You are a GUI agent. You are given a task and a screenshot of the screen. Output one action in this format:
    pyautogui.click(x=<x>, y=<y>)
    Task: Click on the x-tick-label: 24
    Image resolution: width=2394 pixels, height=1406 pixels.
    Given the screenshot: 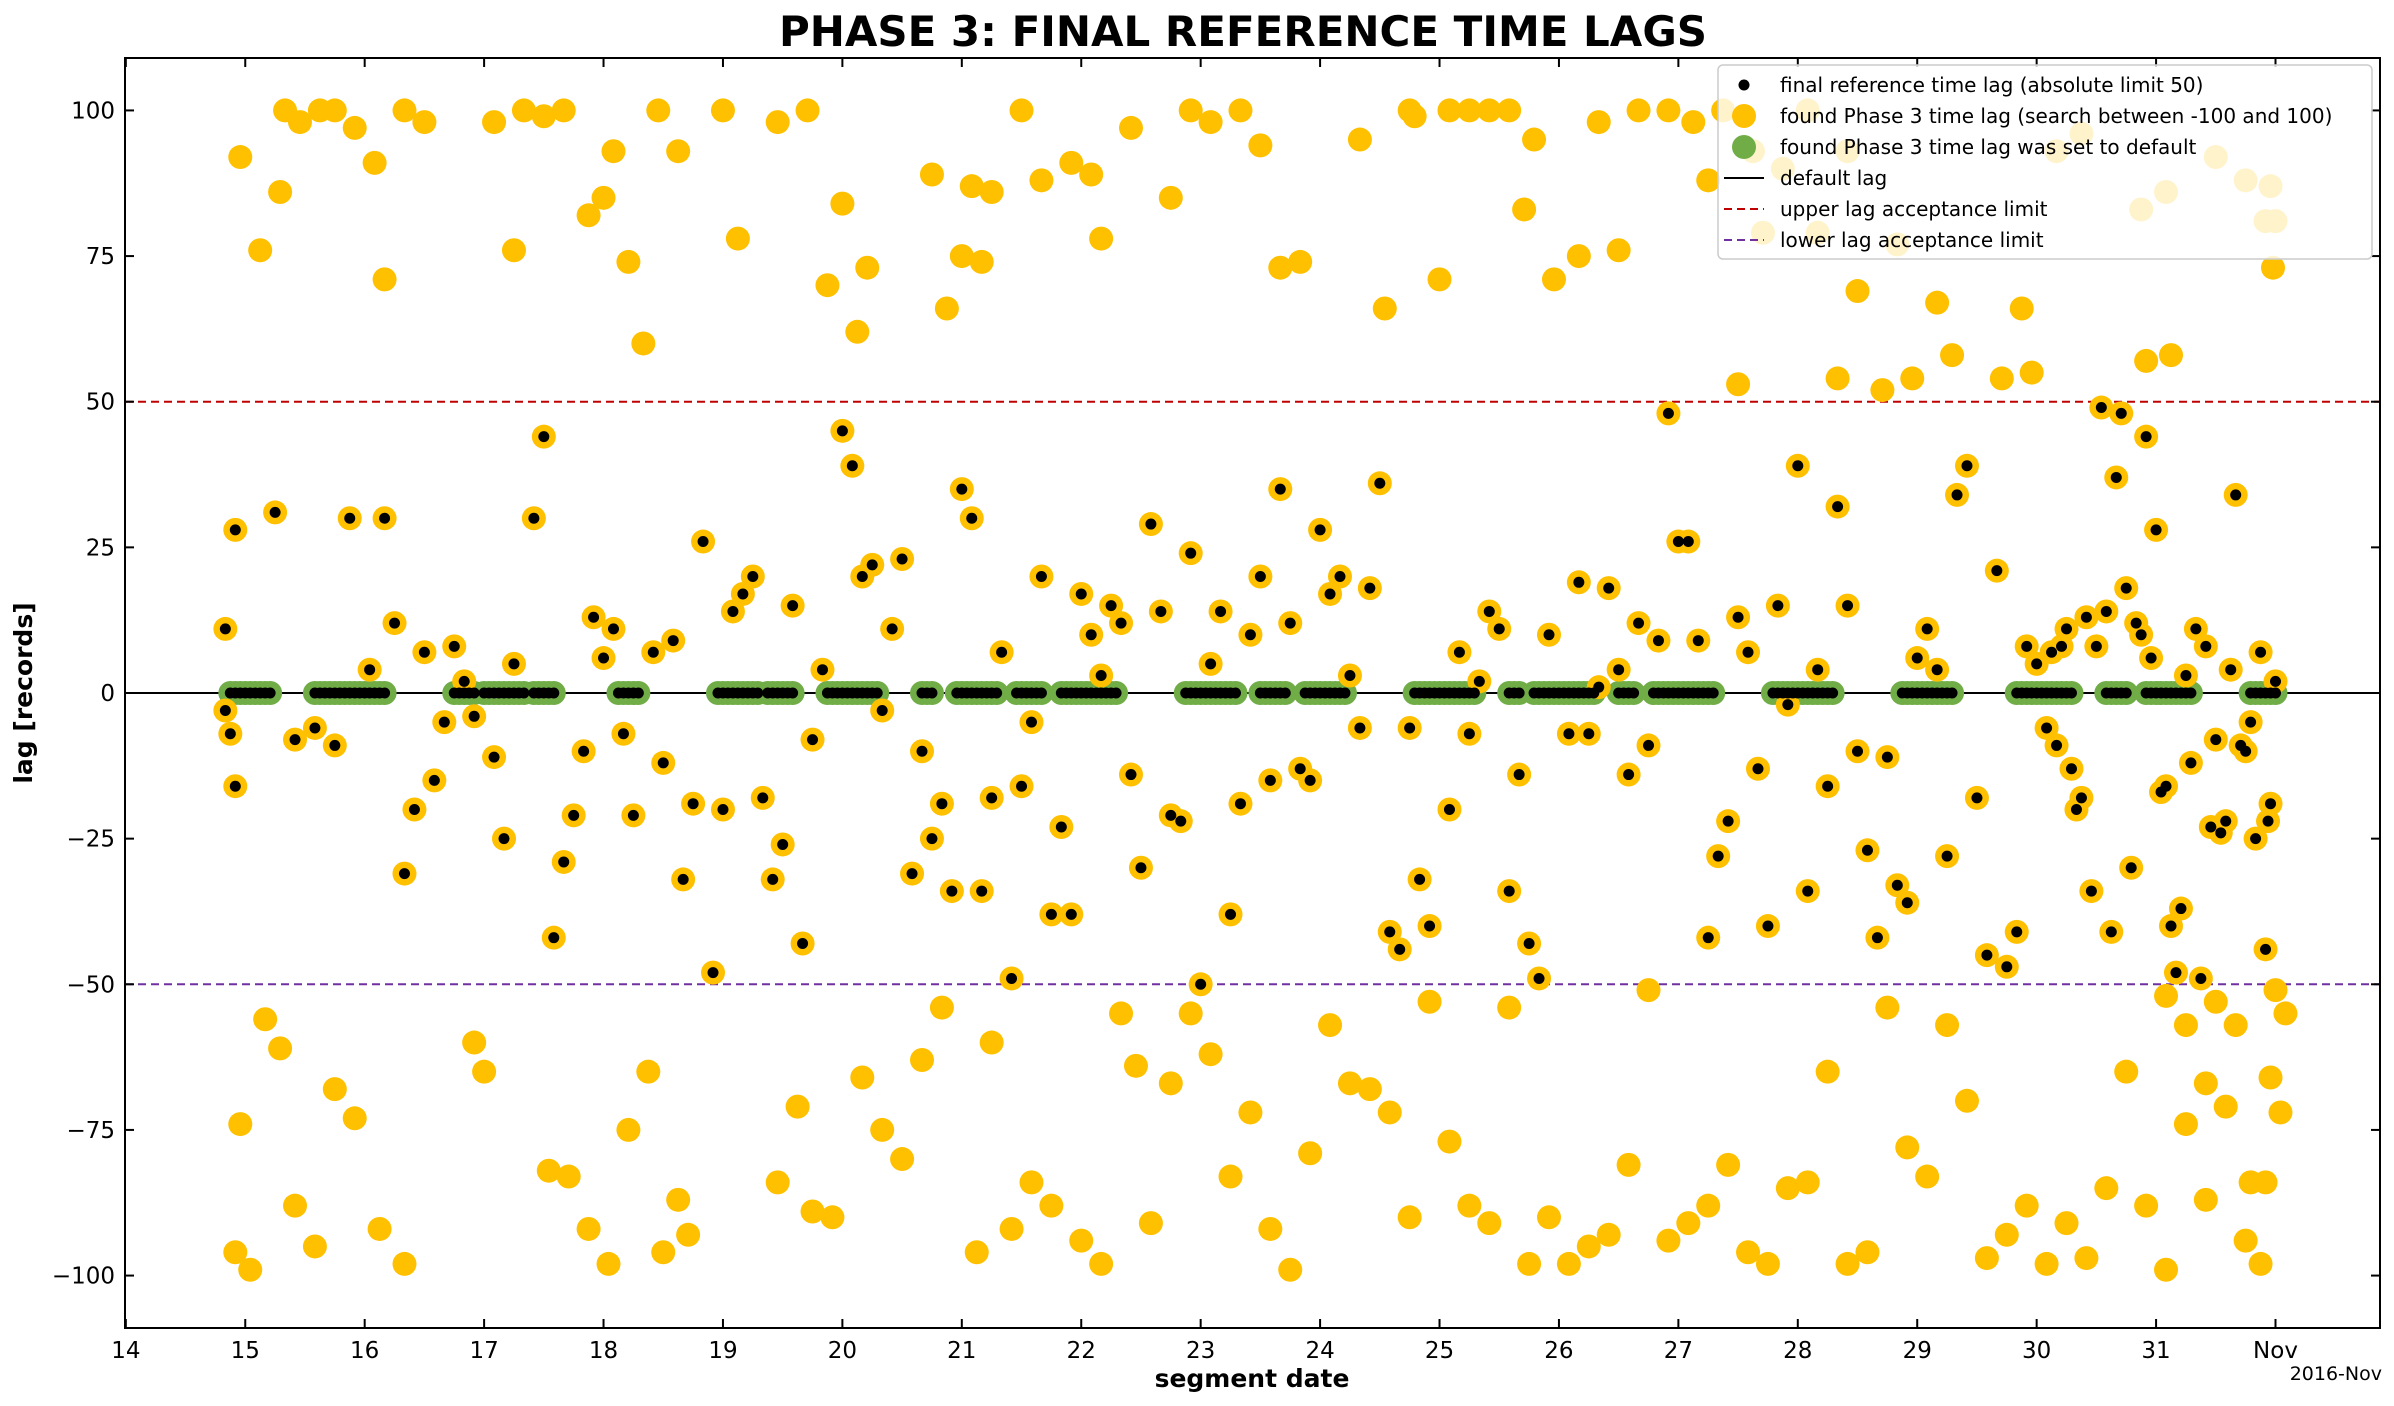 What is the action you would take?
    pyautogui.click(x=1319, y=1351)
    